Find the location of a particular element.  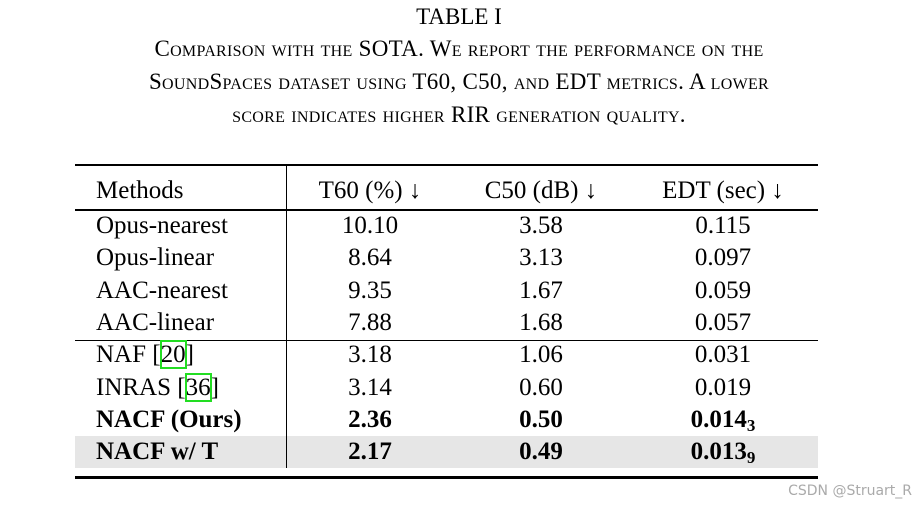

table-cell: NACF w/ T is located at coordinates (157, 452).